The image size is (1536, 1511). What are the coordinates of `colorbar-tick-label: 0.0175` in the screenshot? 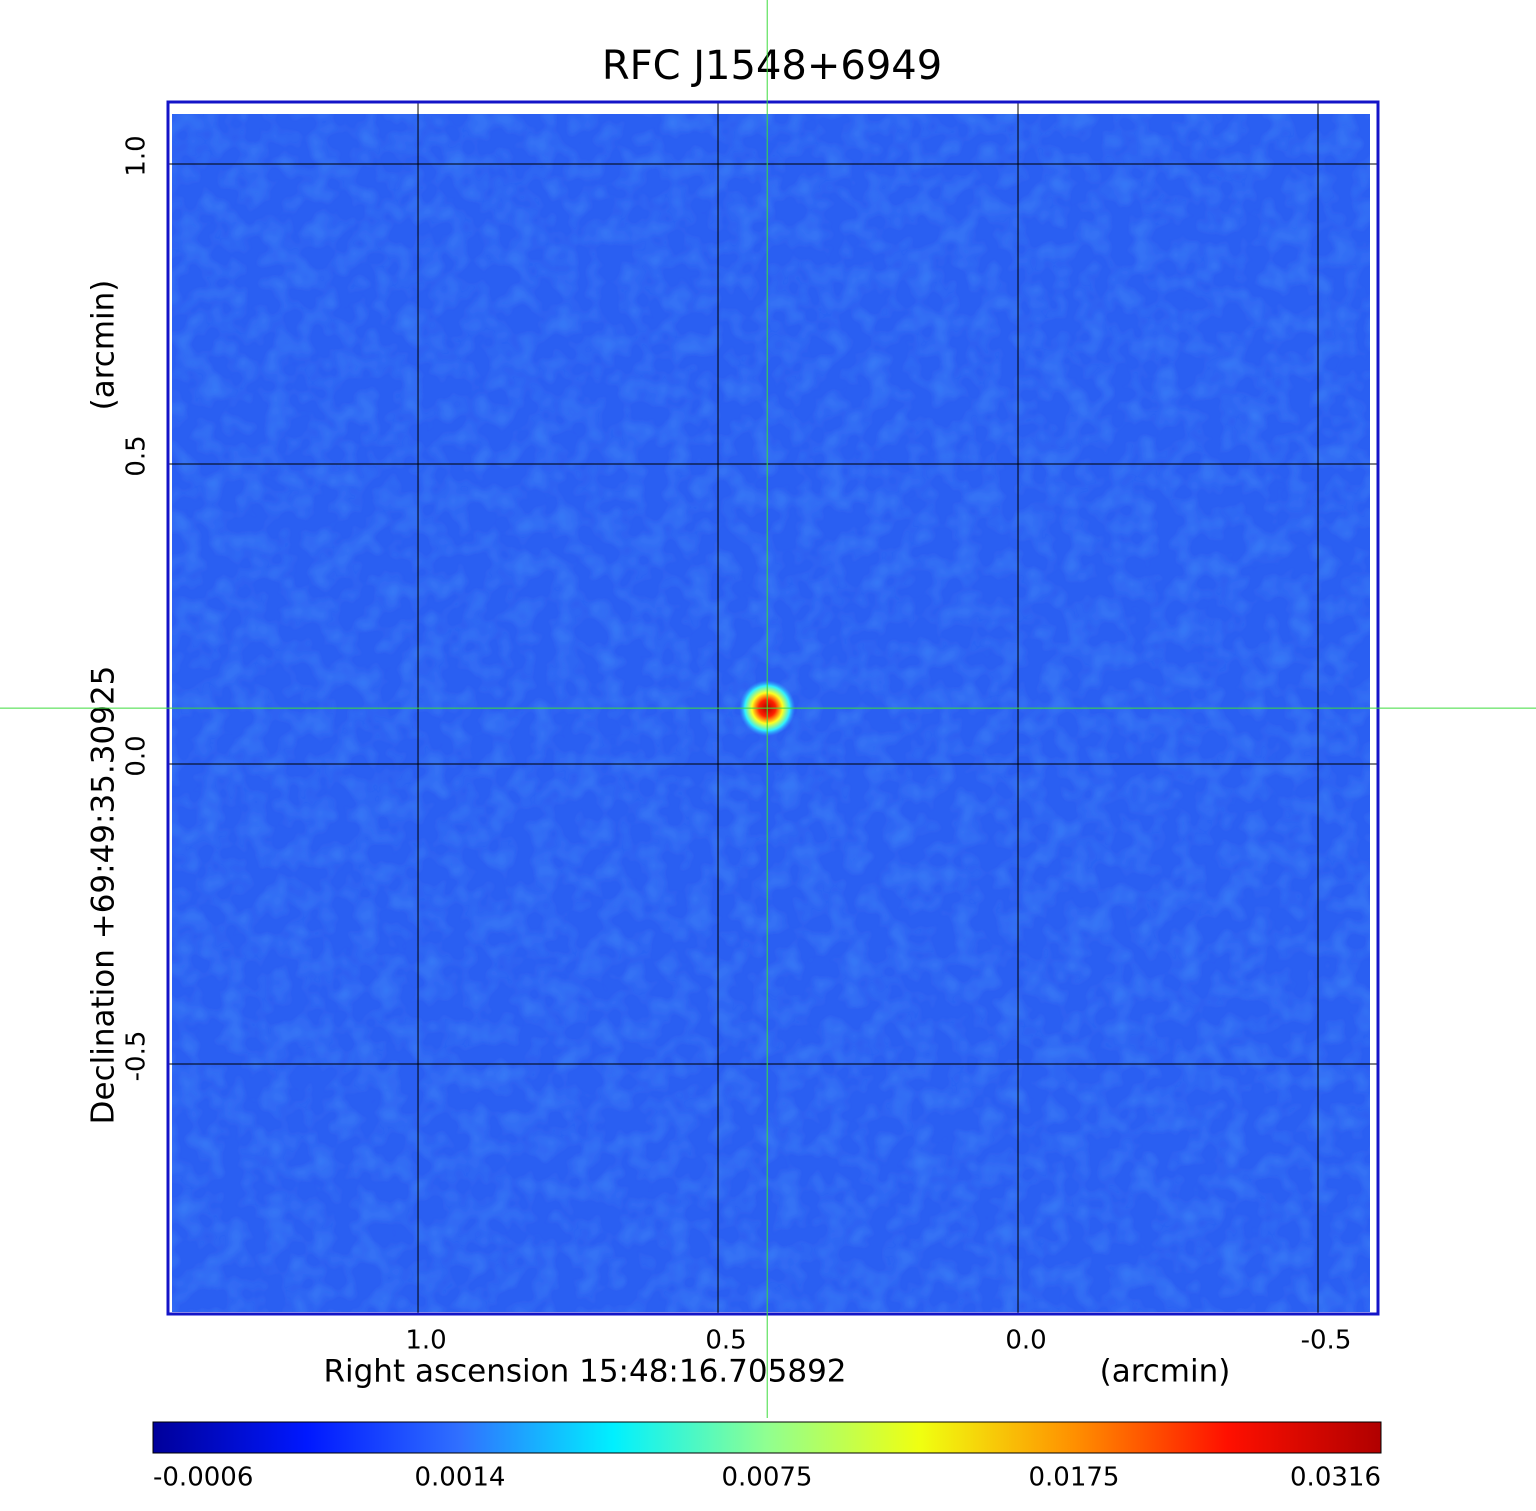 It's located at (1074, 1478).